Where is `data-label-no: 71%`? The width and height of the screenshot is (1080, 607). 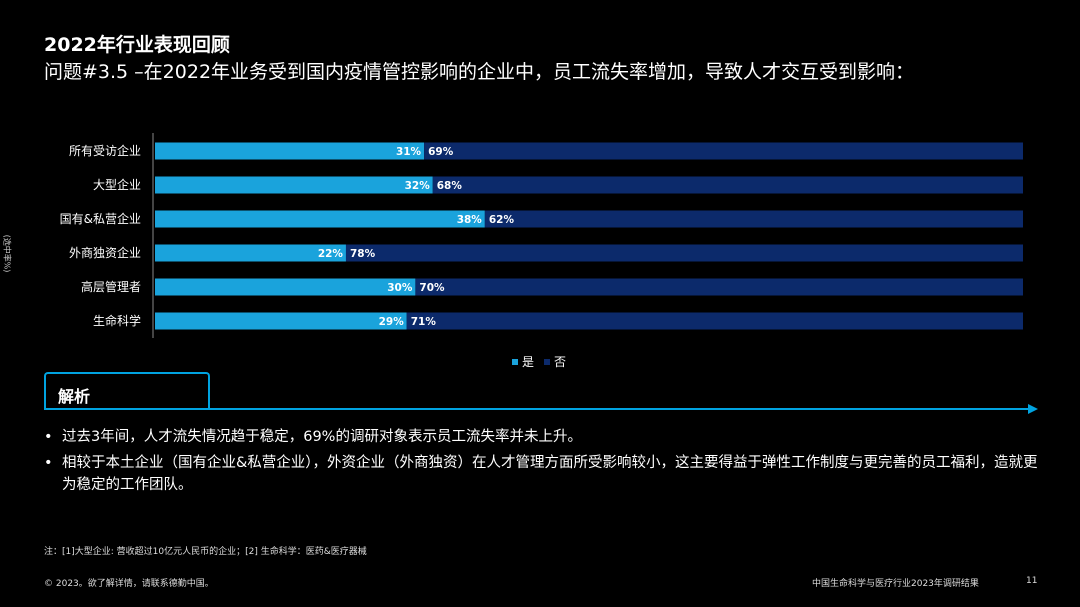
data-label-no: 71% is located at coordinates (424, 322).